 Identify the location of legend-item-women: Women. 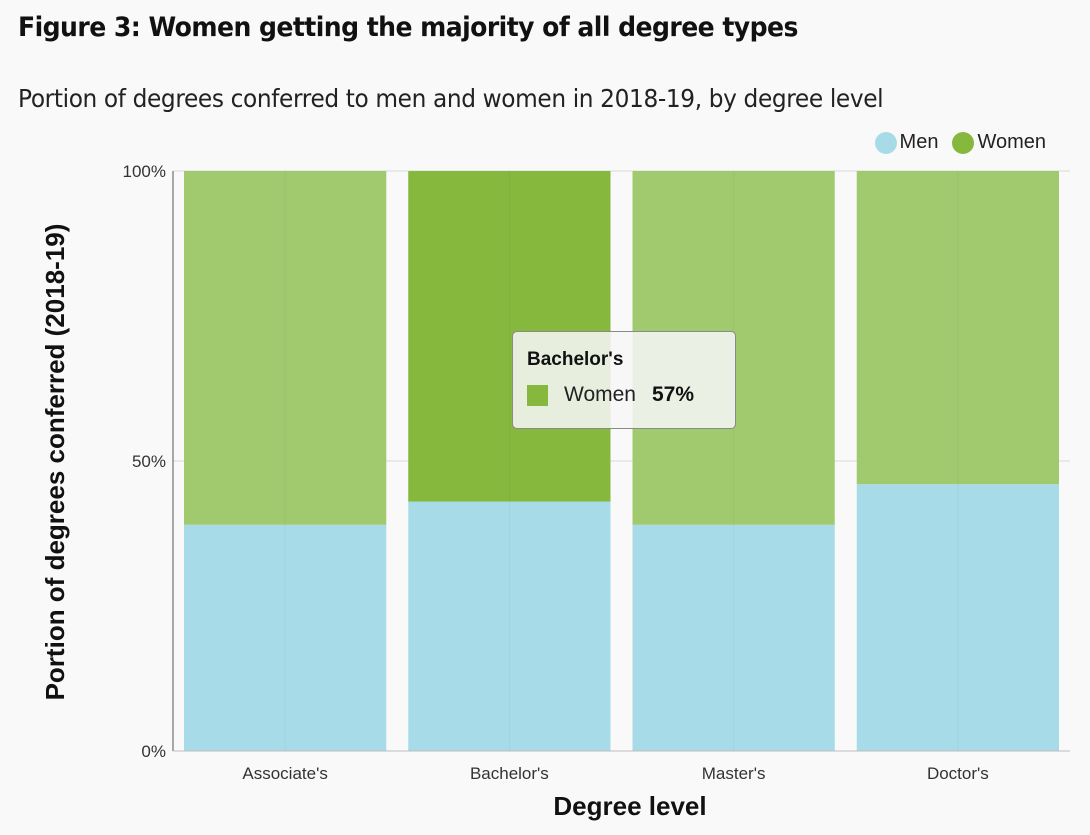
(999, 142).